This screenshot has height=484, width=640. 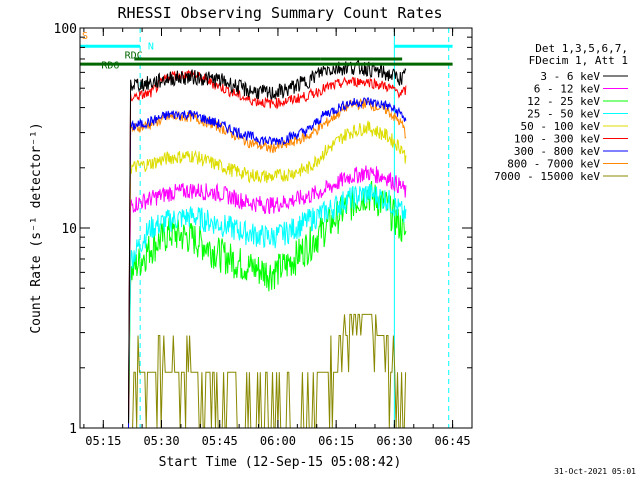 What do you see at coordinates (110, 65) in the screenshot?
I see `flag-label-RD6: RD6` at bounding box center [110, 65].